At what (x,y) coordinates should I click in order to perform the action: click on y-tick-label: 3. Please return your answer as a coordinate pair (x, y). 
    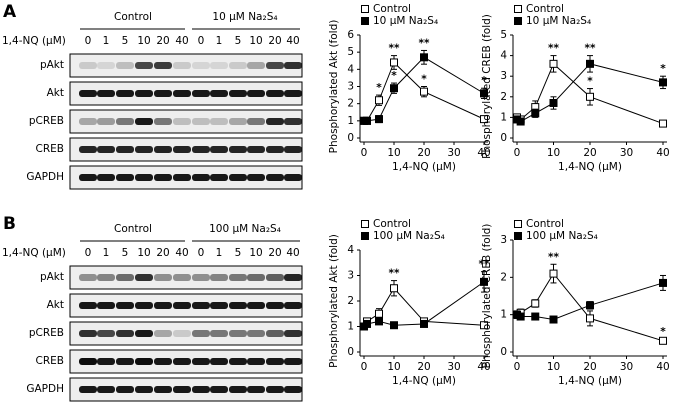
    Looking at the image, I should click on (503, 240).